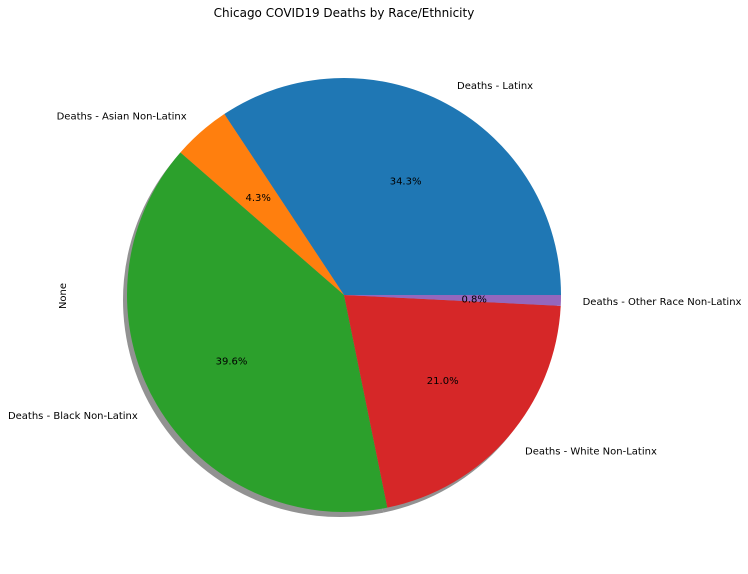 Image resolution: width=748 pixels, height=574 pixels. Describe the element at coordinates (344, 13) in the screenshot. I see `chart-title: Chicago COVID19 Deaths by Race/Ethnicity` at that location.